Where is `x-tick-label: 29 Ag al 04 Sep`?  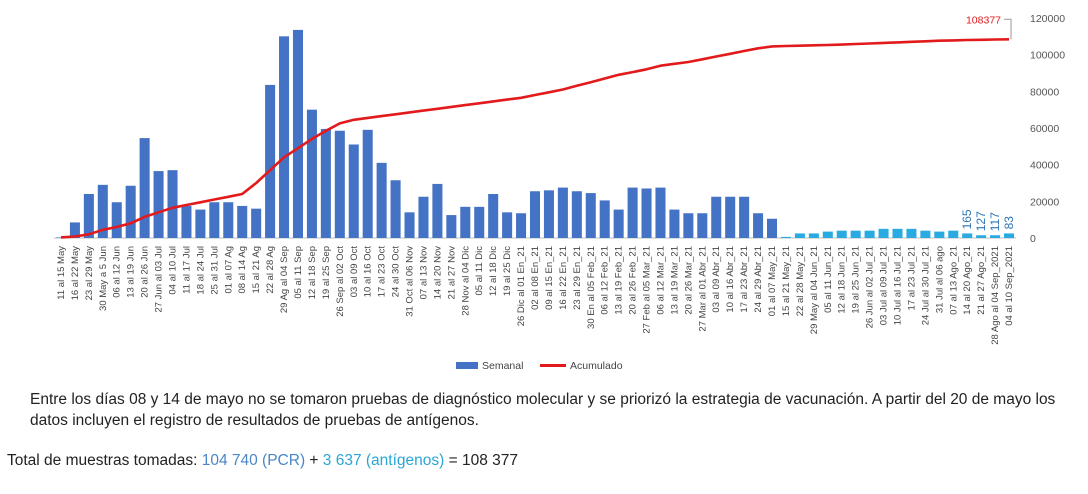 x-tick-label: 29 Ag al 04 Sep is located at coordinates (284, 279).